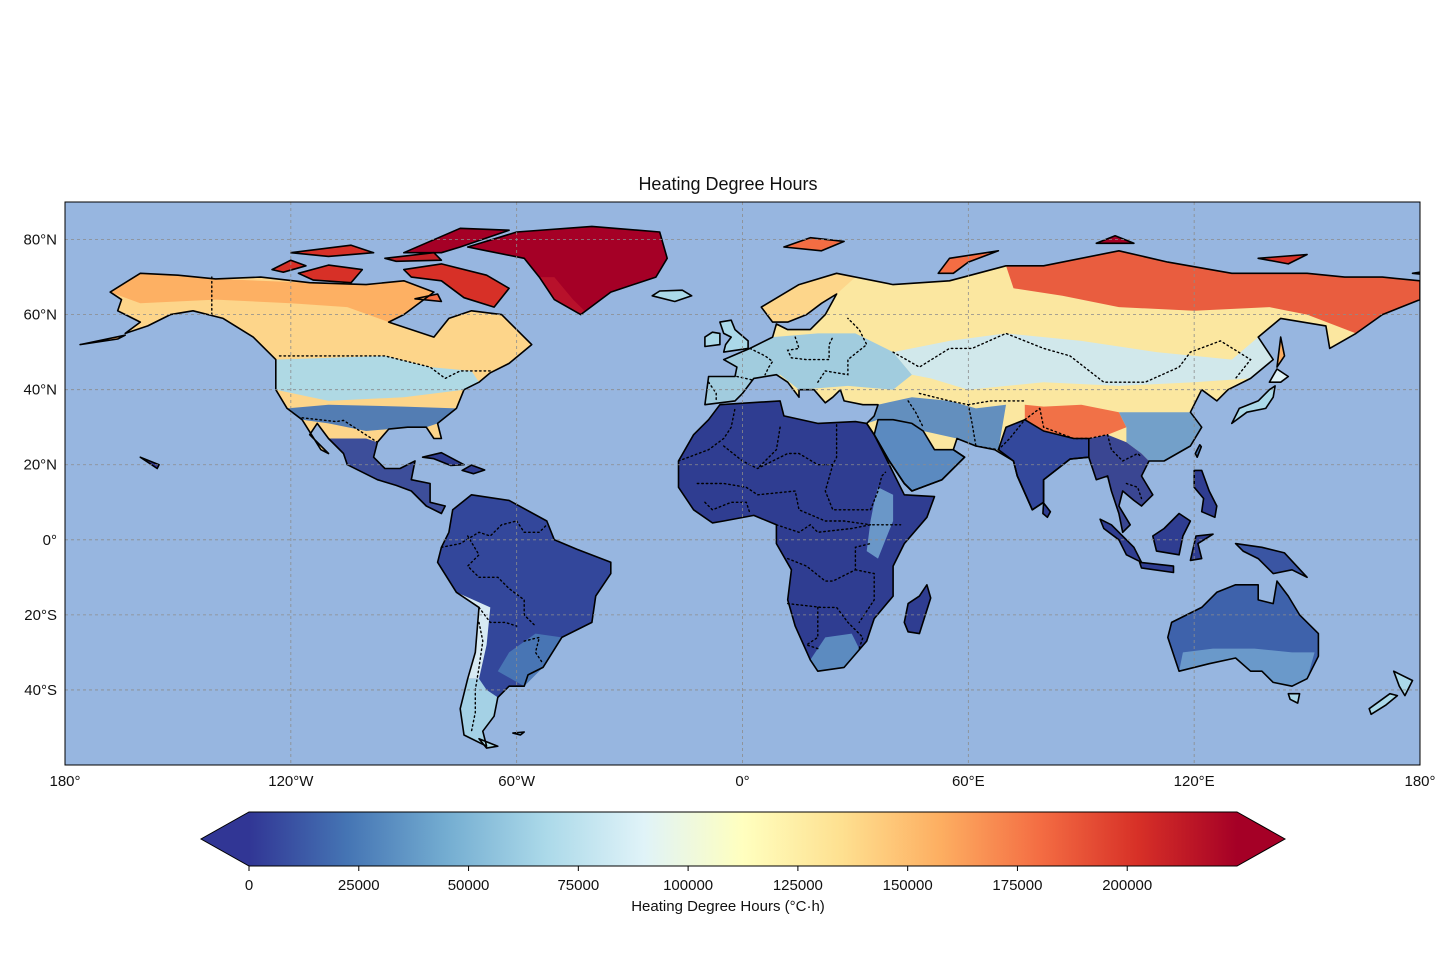 The width and height of the screenshot is (1456, 976). Describe the element at coordinates (1121, 541) in the screenshot. I see `region-sumatra` at that location.